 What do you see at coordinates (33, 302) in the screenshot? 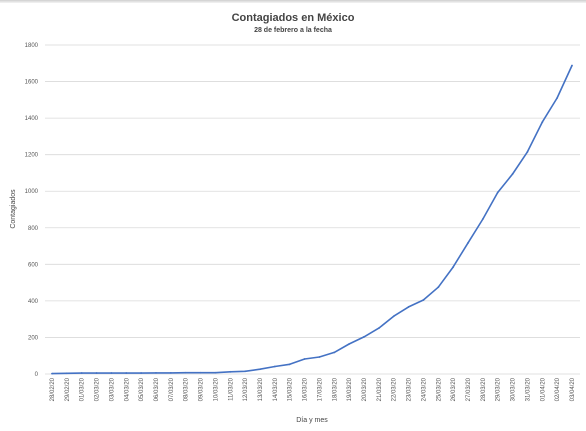
I see `y-tick-label: 400` at bounding box center [33, 302].